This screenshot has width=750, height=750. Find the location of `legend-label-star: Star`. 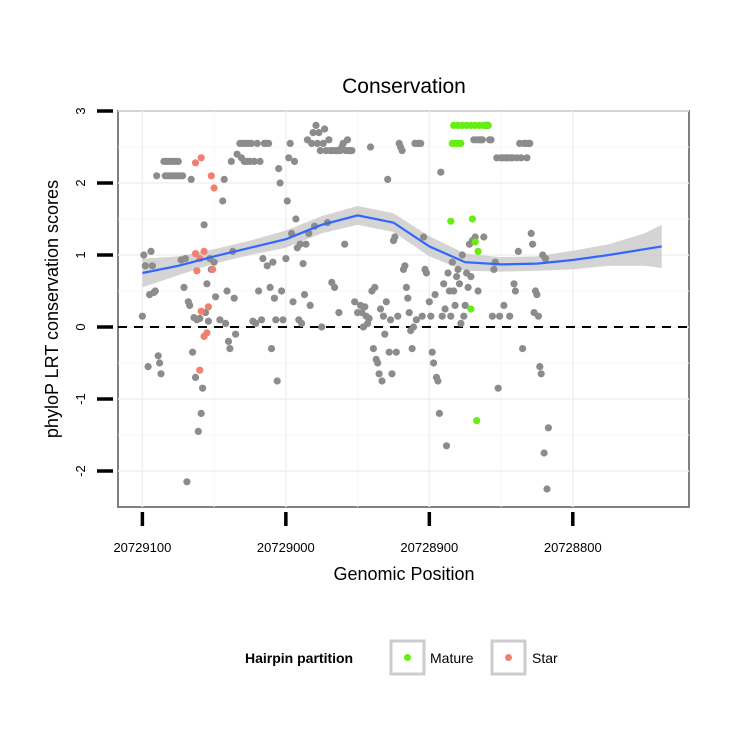

legend-label-star: Star is located at coordinates (545, 658).